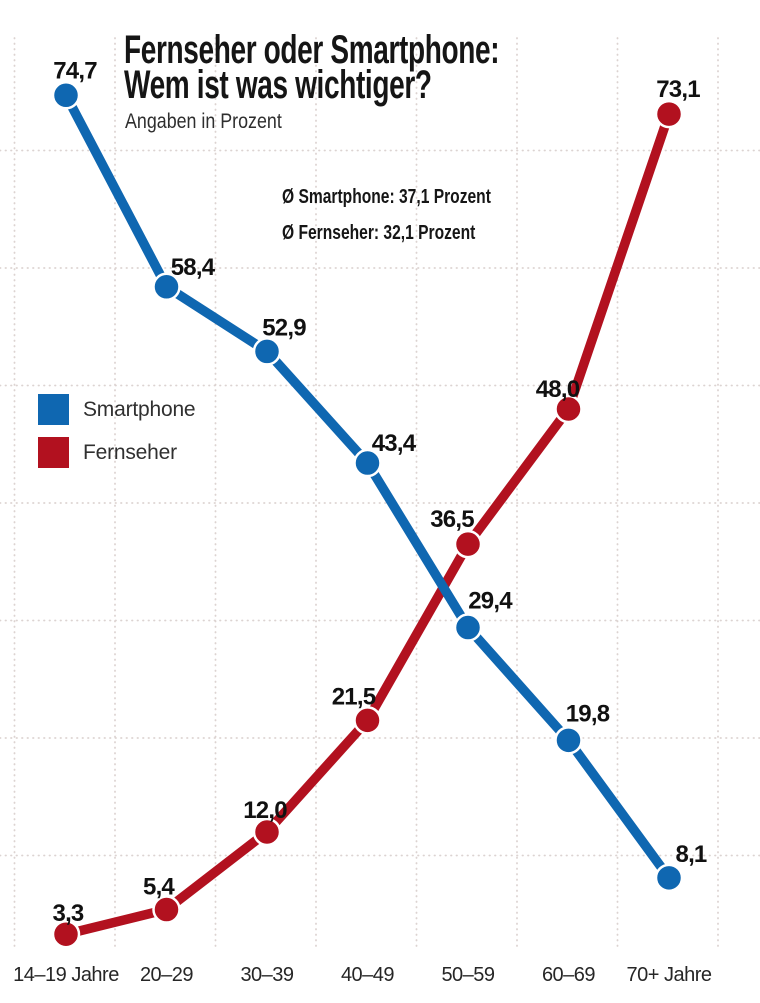 This screenshot has width=760, height=1003. I want to click on value-label-smartphone-6: 8,1, so click(691, 854).